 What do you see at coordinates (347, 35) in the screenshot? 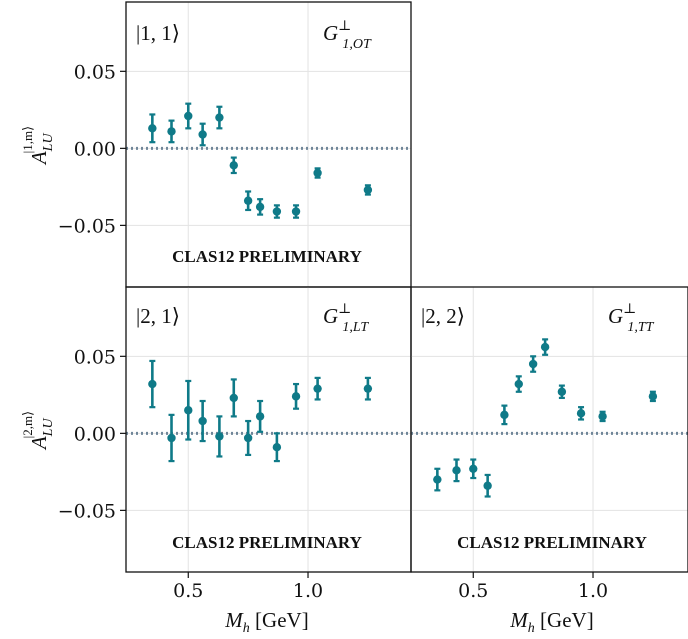
I see `function-label-top-left: G⊥ 1,OT` at bounding box center [347, 35].